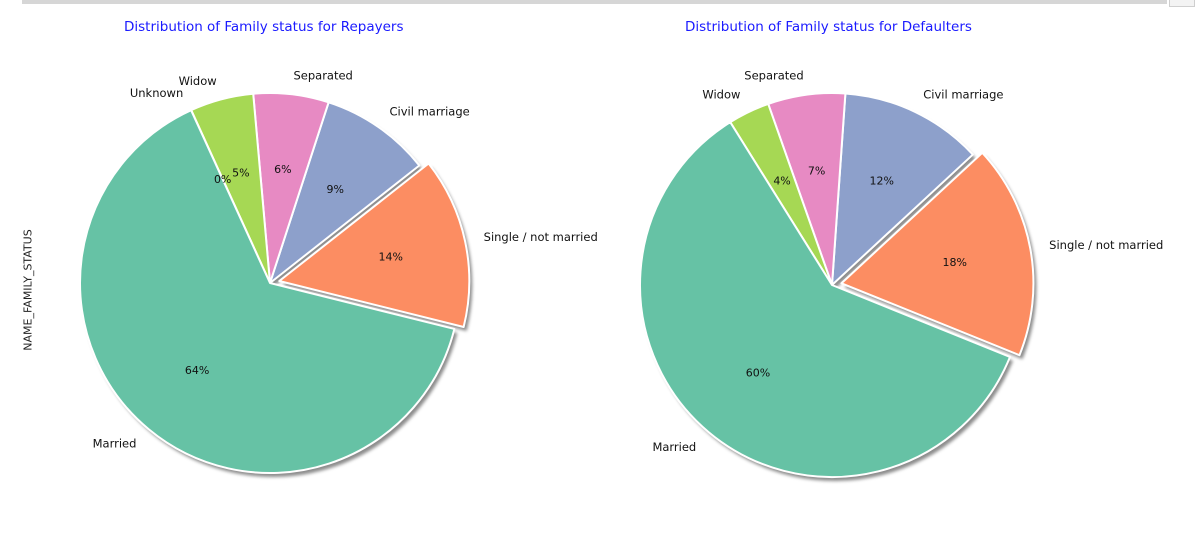 The width and height of the screenshot is (1195, 535). What do you see at coordinates (1106, 245) in the screenshot?
I see `pie-1-label-single-not-married: Single / not married` at bounding box center [1106, 245].